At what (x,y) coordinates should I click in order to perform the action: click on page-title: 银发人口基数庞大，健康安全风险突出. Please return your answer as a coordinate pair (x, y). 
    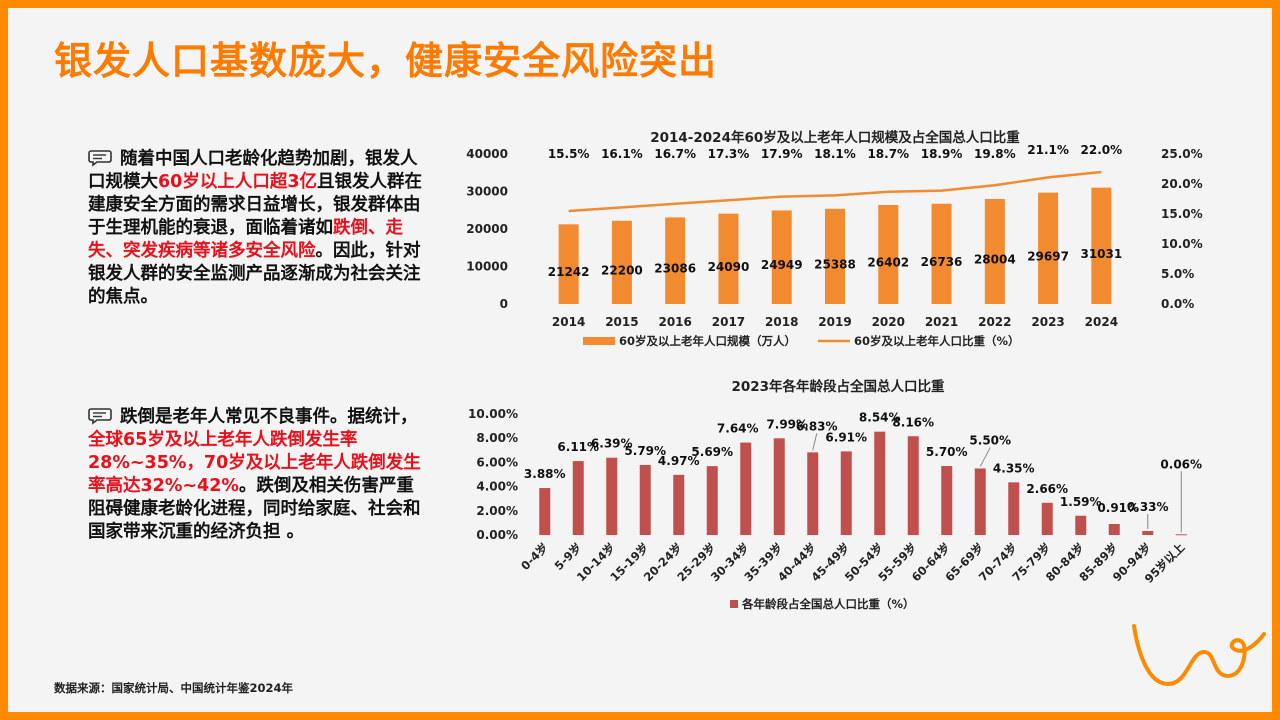
    Looking at the image, I should click on (386, 61).